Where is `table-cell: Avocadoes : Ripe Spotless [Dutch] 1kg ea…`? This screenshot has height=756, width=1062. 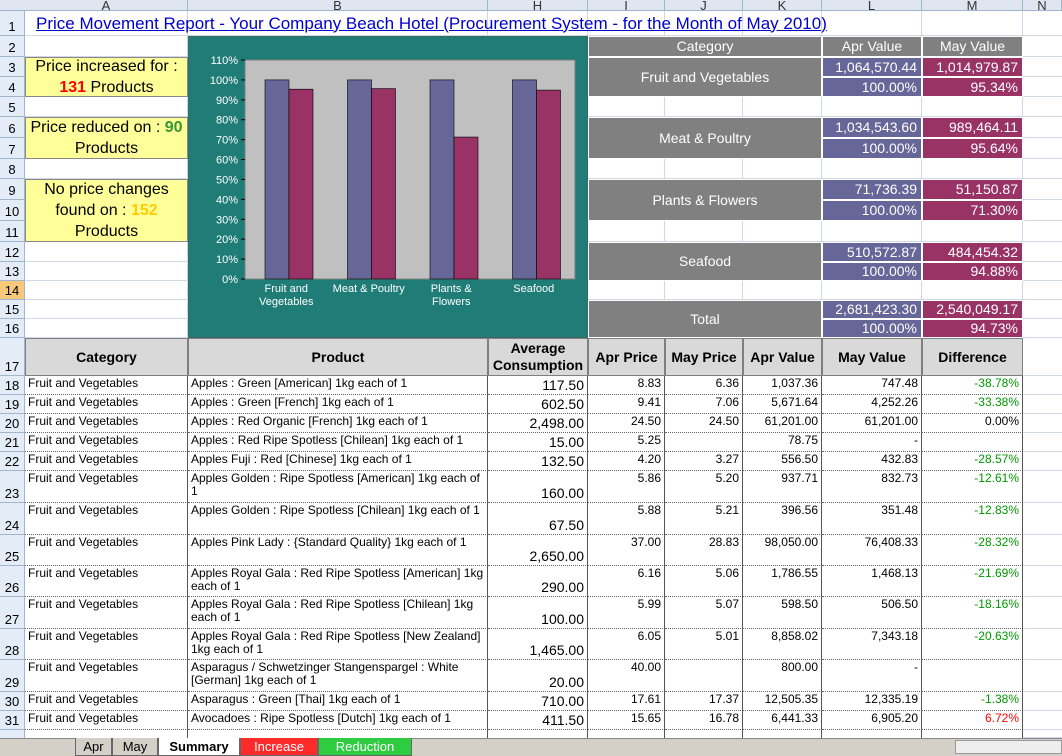
table-cell: Avocadoes : Ripe Spotless [Dutch] 1kg ea… is located at coordinates (338, 720).